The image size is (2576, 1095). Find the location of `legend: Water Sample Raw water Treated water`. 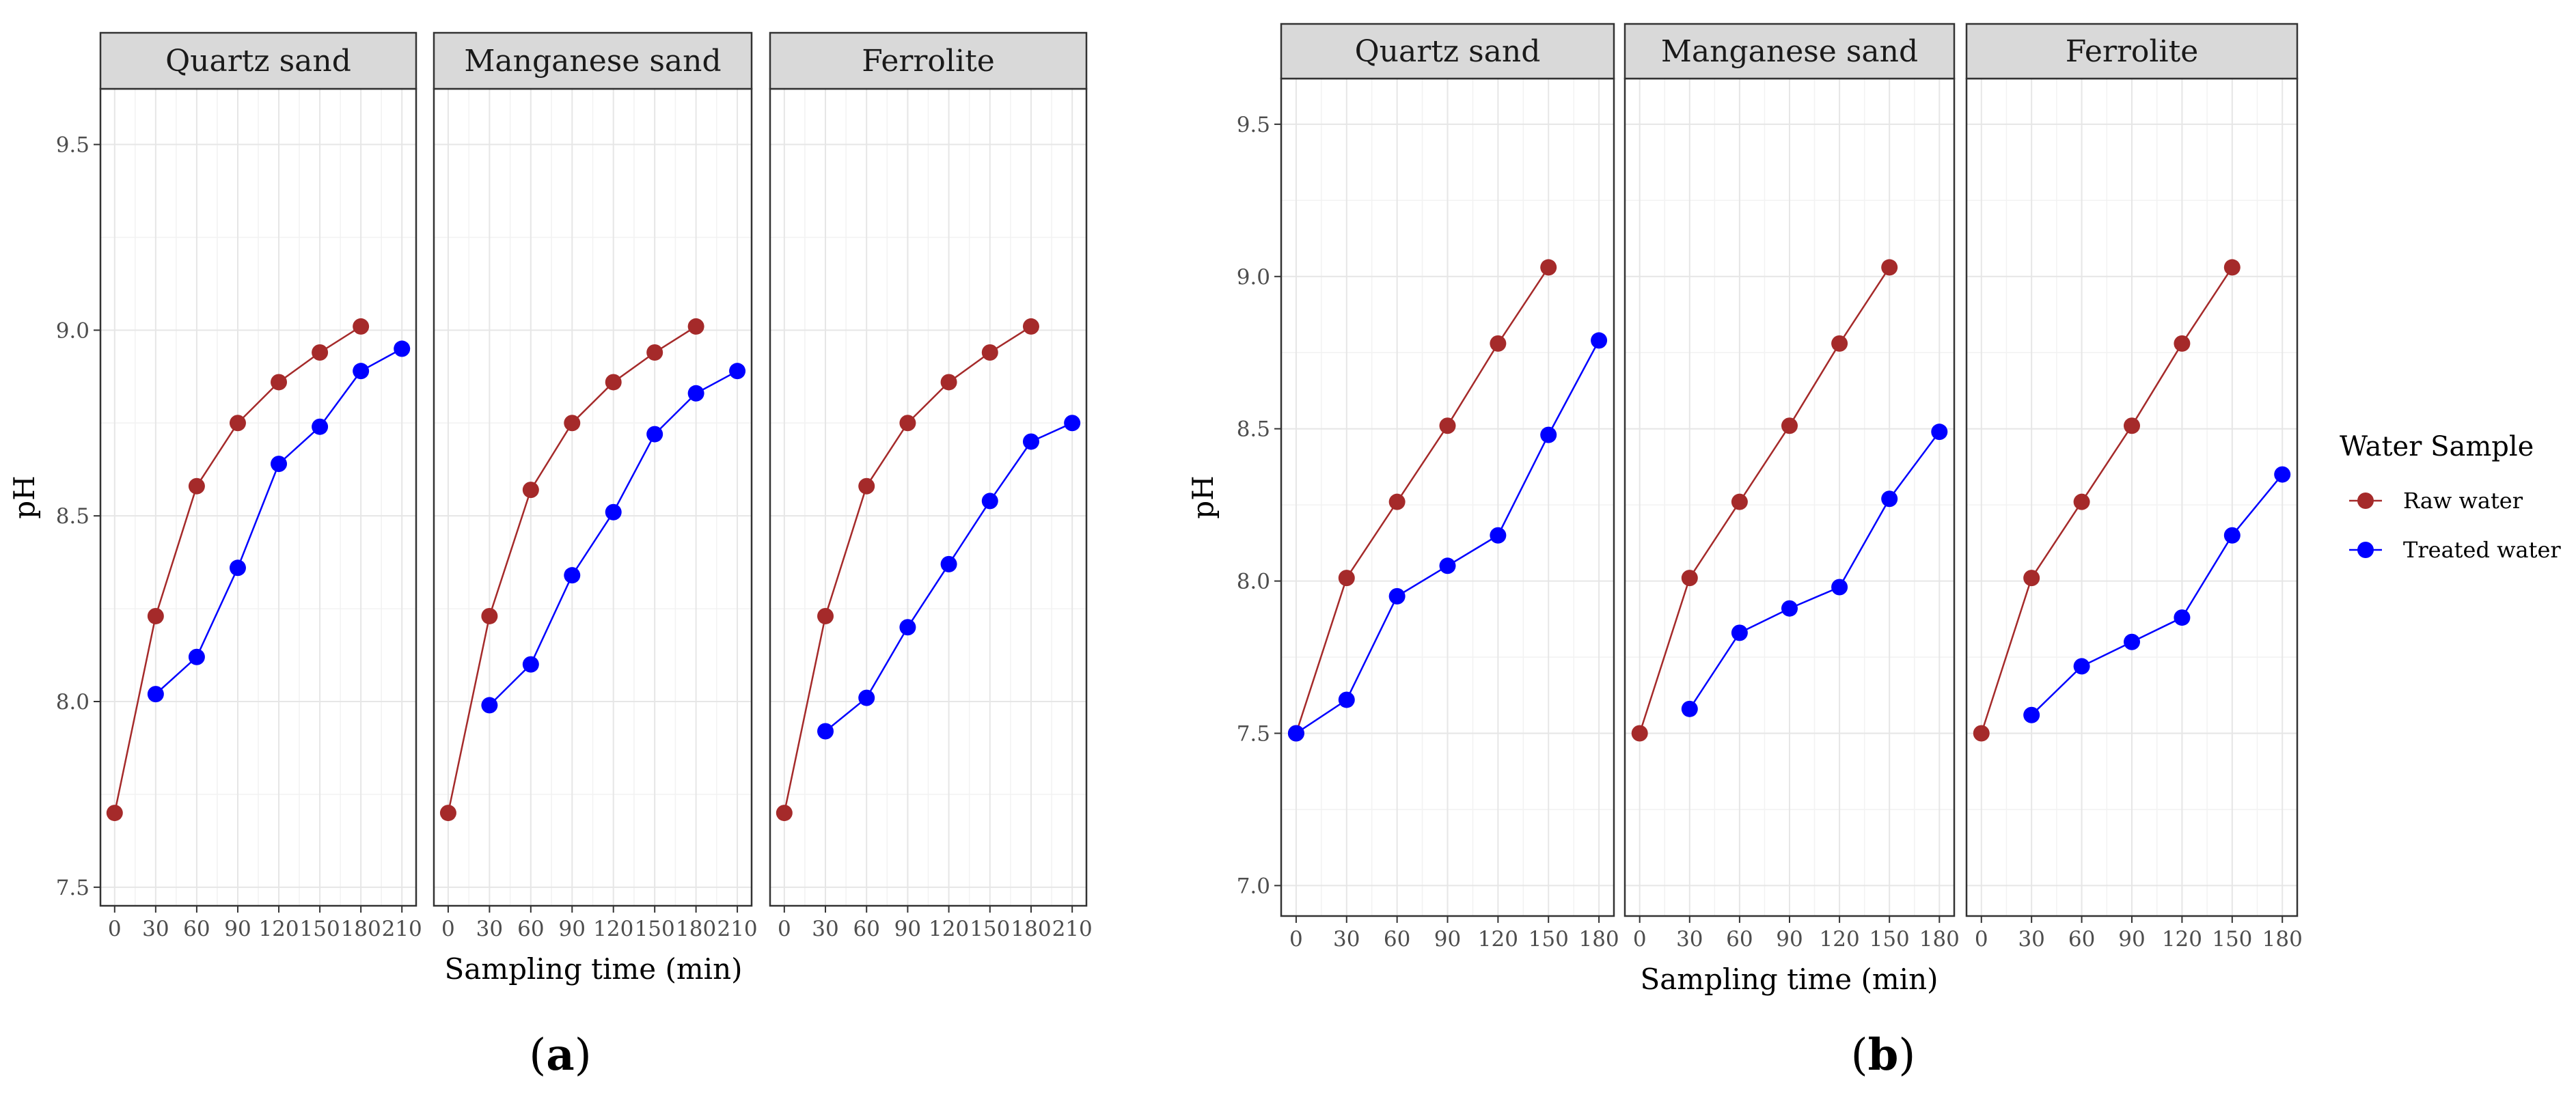

legend: Water Sample Raw water Treated water is located at coordinates (2450, 497).